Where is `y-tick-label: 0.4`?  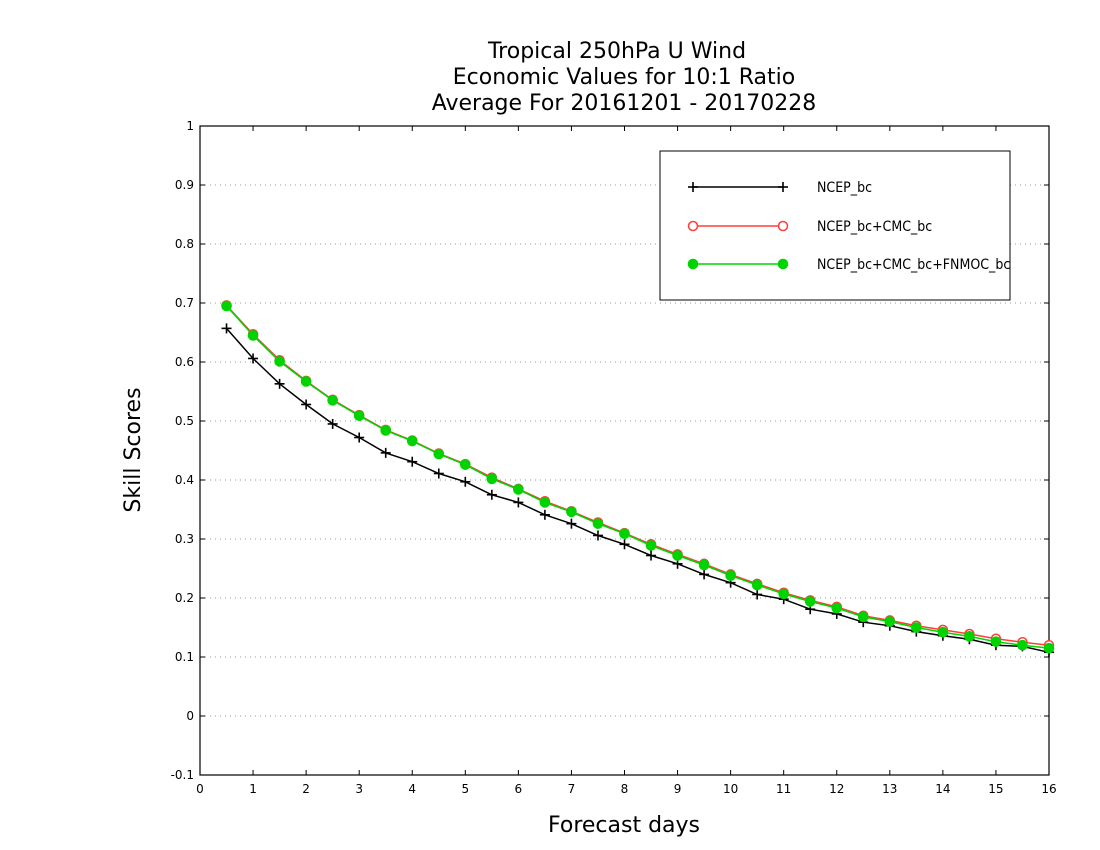 y-tick-label: 0.4 is located at coordinates (184, 480).